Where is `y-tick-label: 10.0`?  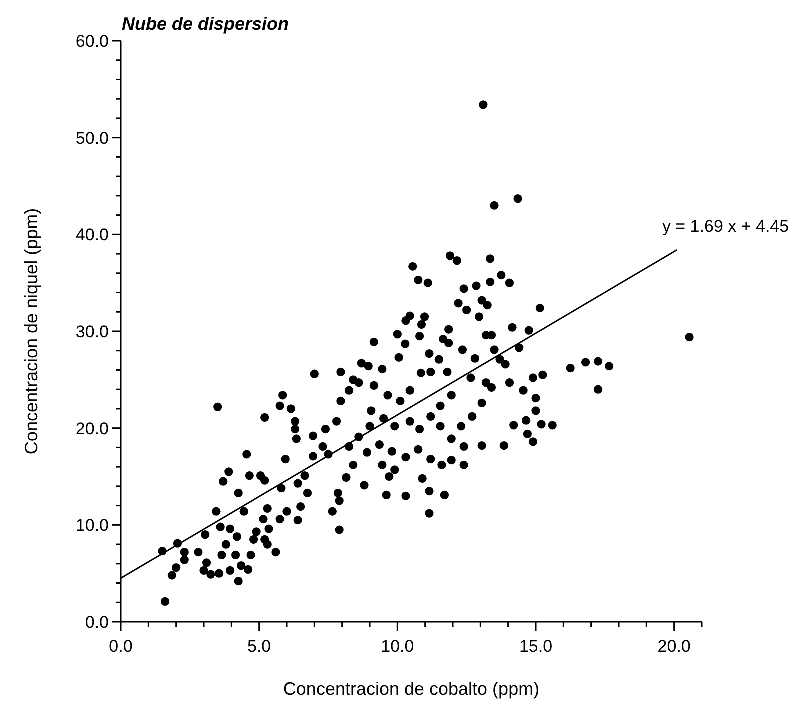 y-tick-label: 10.0 is located at coordinates (92, 526).